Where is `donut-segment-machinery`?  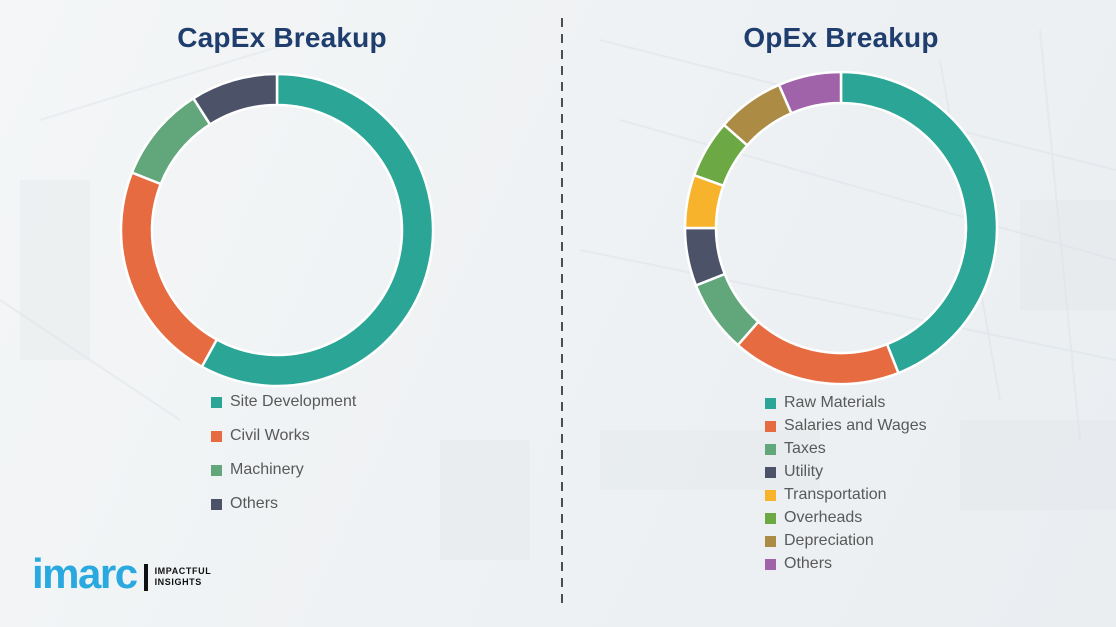
donut-segment-machinery is located at coordinates (171, 141).